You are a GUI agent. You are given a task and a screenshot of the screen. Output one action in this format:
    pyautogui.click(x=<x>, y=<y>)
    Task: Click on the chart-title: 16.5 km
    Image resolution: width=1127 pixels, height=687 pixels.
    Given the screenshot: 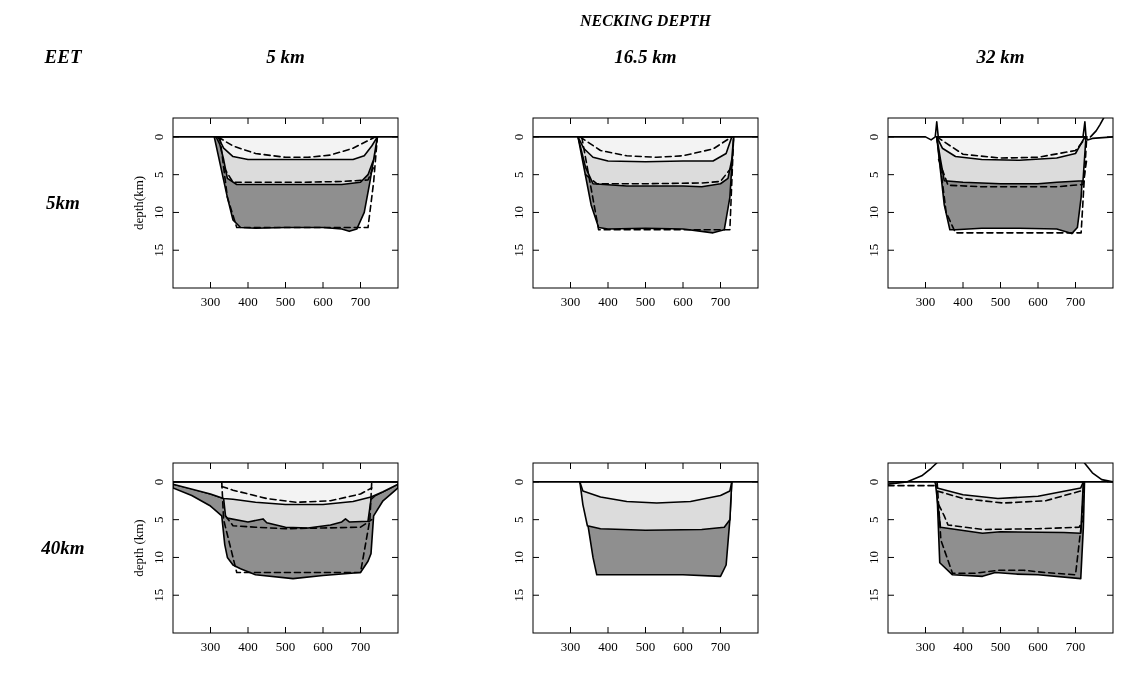 What is the action you would take?
    pyautogui.click(x=645, y=56)
    